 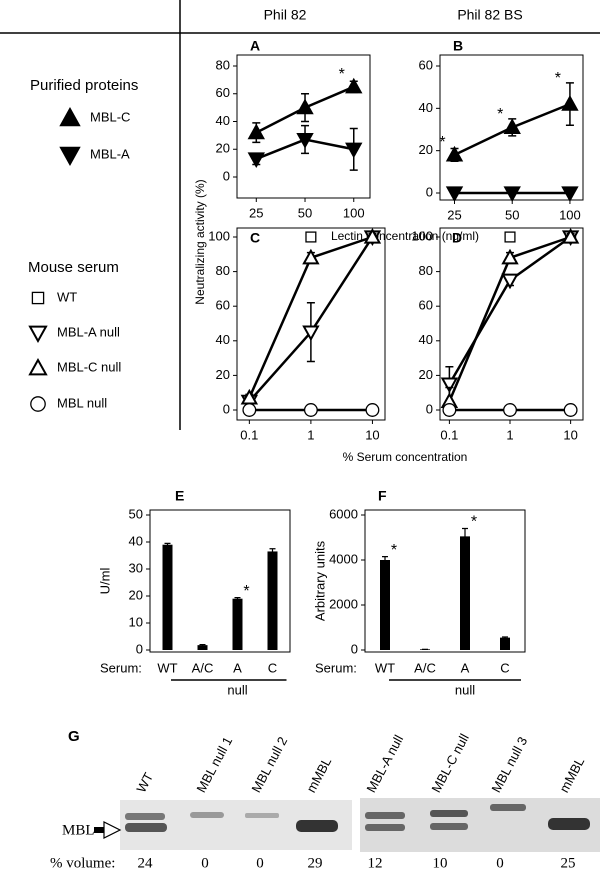 I want to click on lane-label: MBL null 2, so click(x=269, y=764).